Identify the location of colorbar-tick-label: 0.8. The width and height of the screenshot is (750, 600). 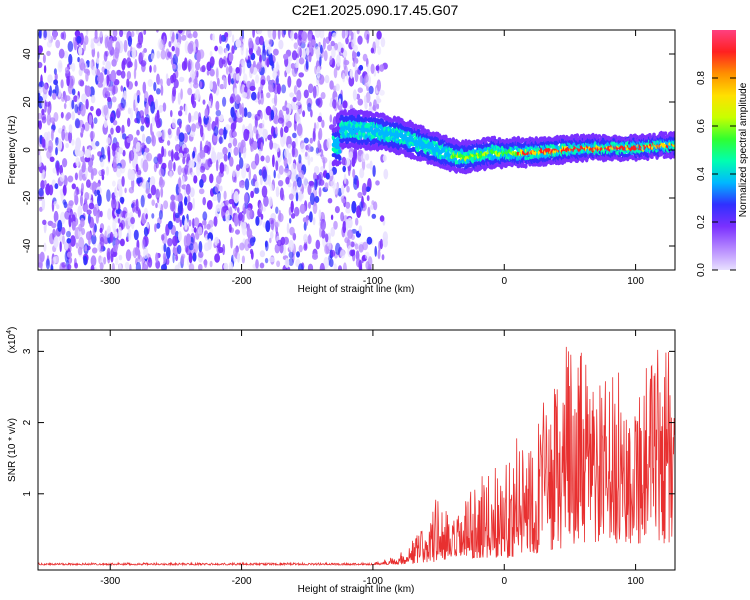
(701, 78).